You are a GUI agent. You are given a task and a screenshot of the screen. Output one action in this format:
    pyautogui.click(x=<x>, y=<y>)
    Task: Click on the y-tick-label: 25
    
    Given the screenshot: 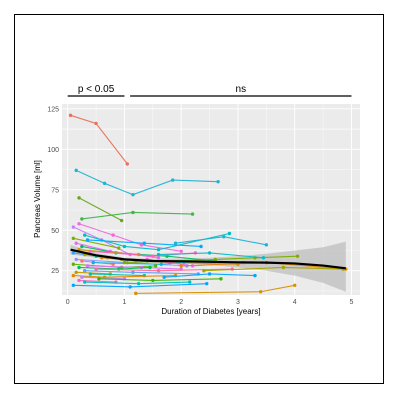 What is the action you would take?
    pyautogui.click(x=55, y=271)
    